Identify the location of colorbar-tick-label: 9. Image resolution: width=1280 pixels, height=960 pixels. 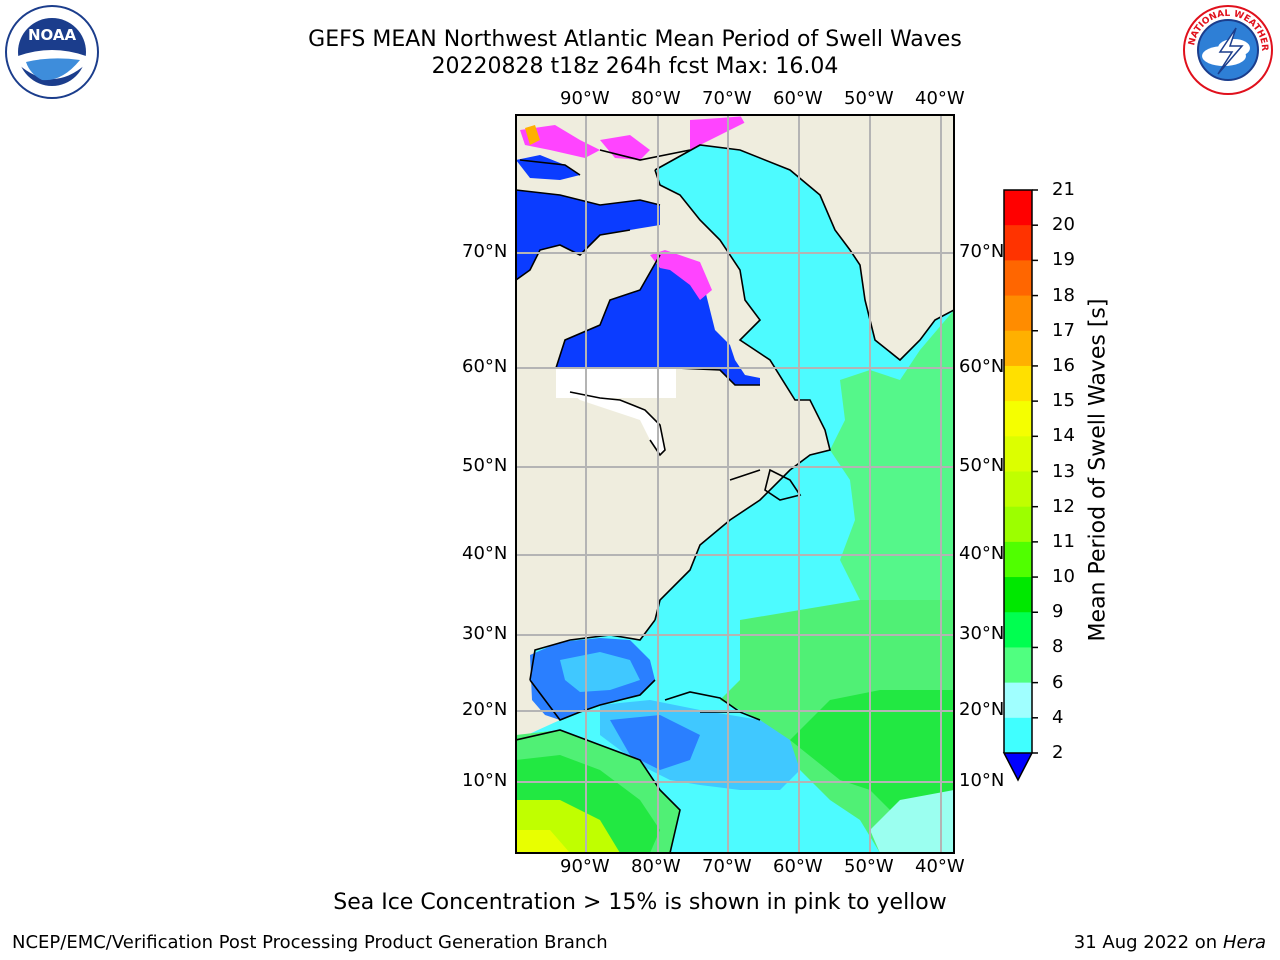
(1058, 612).